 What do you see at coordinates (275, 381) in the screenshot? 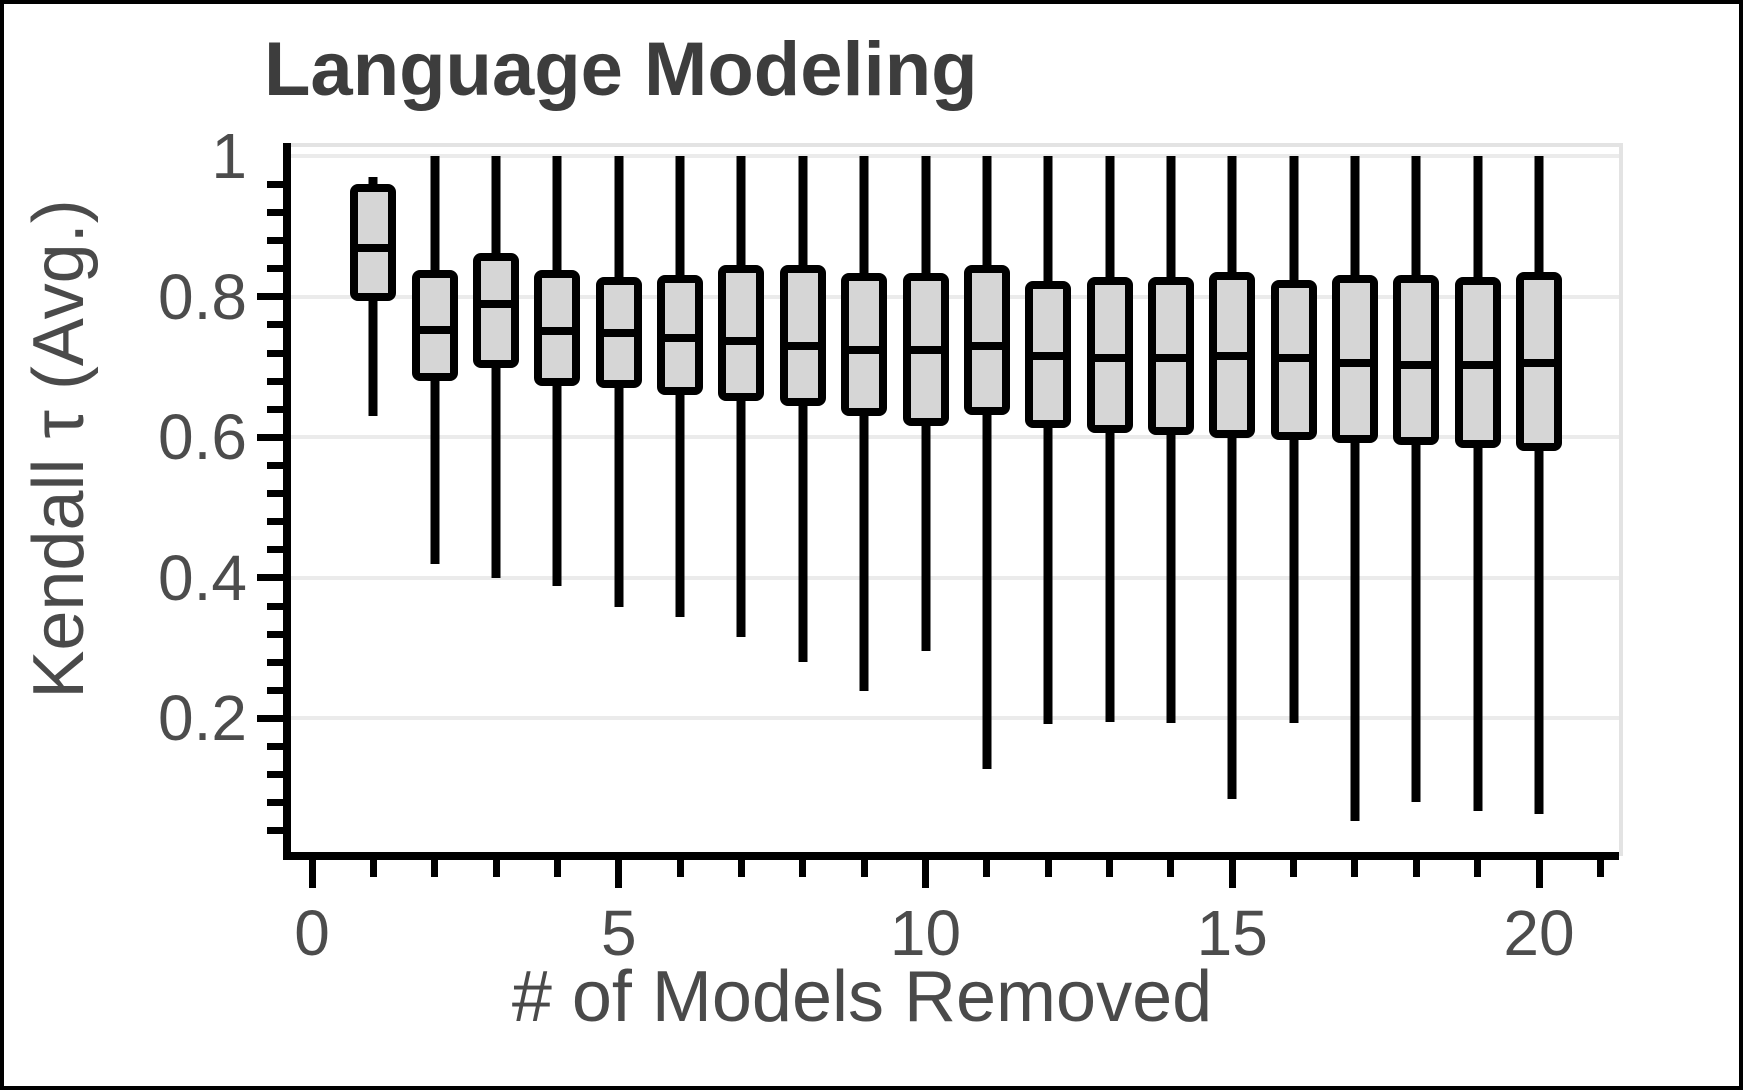
I see `y-minor-tick-0.68` at bounding box center [275, 381].